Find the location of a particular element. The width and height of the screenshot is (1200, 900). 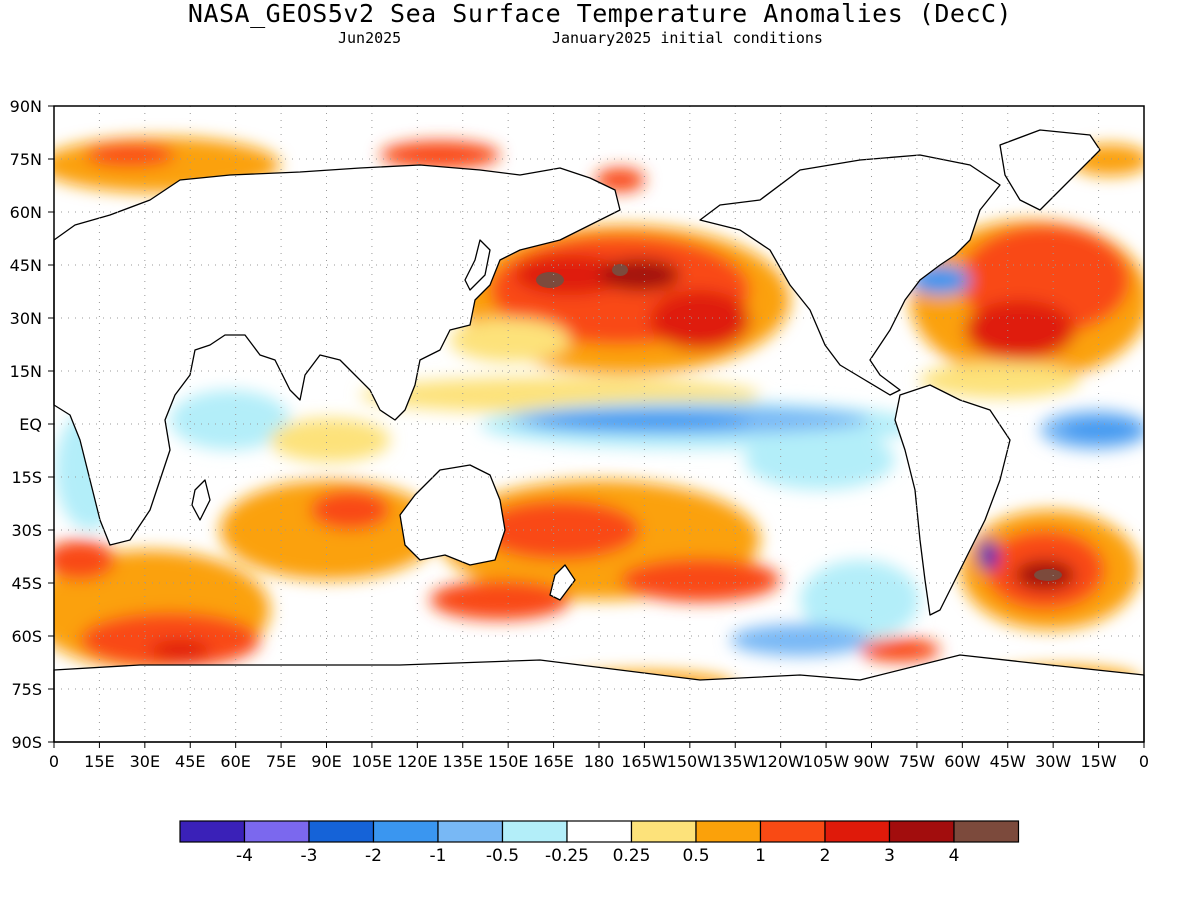

colorbar-label: -2 is located at coordinates (373, 856).